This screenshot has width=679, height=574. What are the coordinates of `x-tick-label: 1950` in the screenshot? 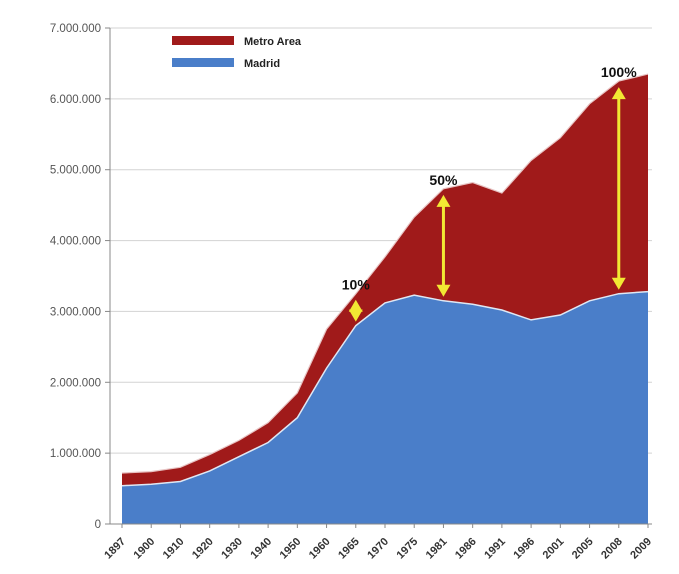 It's located at (291, 549).